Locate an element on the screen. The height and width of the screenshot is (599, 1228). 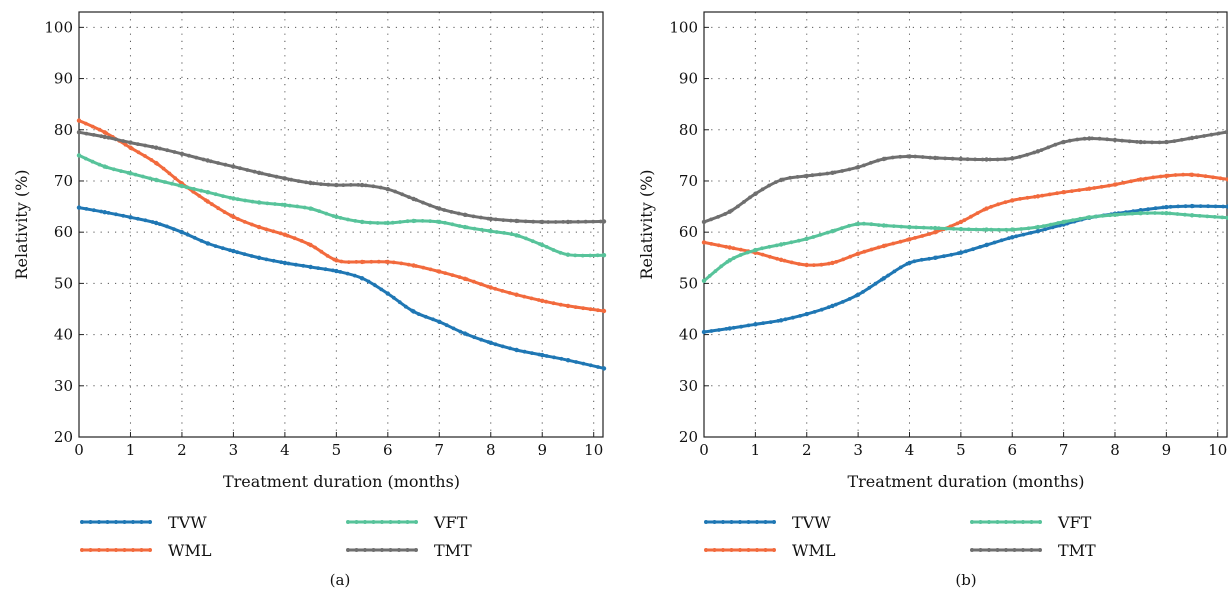
x-axis-label: Treatment duration (months) is located at coordinates (341, 481).